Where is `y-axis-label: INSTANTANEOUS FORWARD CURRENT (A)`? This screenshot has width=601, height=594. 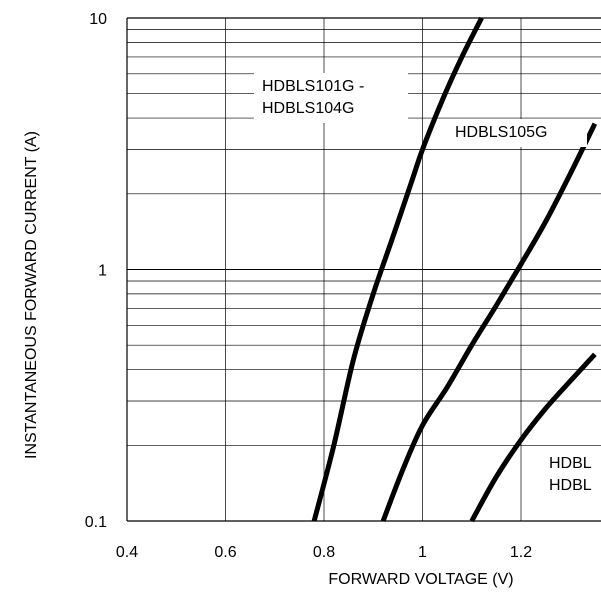 y-axis-label: INSTANTANEOUS FORWARD CURRENT (A) is located at coordinates (31, 295).